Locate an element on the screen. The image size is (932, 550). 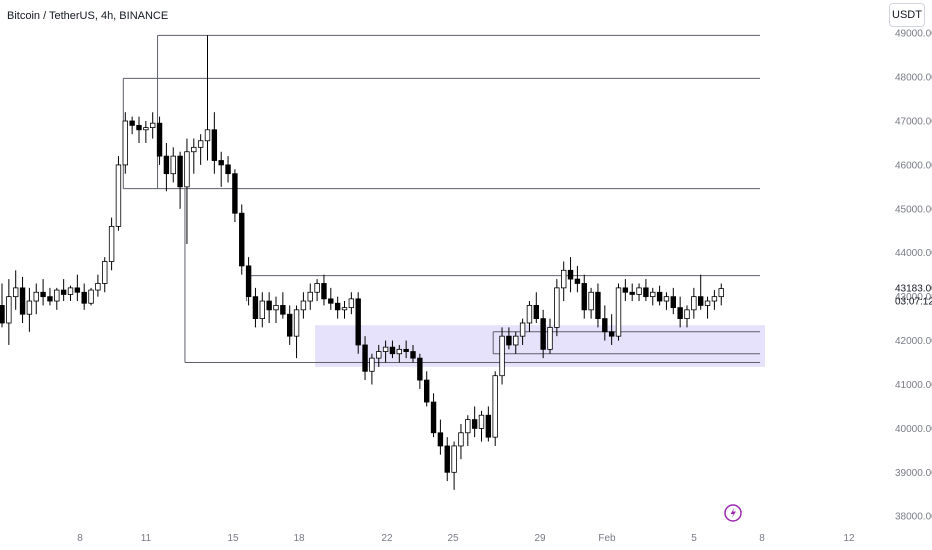
price-tick-label: 43000.00 is located at coordinates (913, 297).